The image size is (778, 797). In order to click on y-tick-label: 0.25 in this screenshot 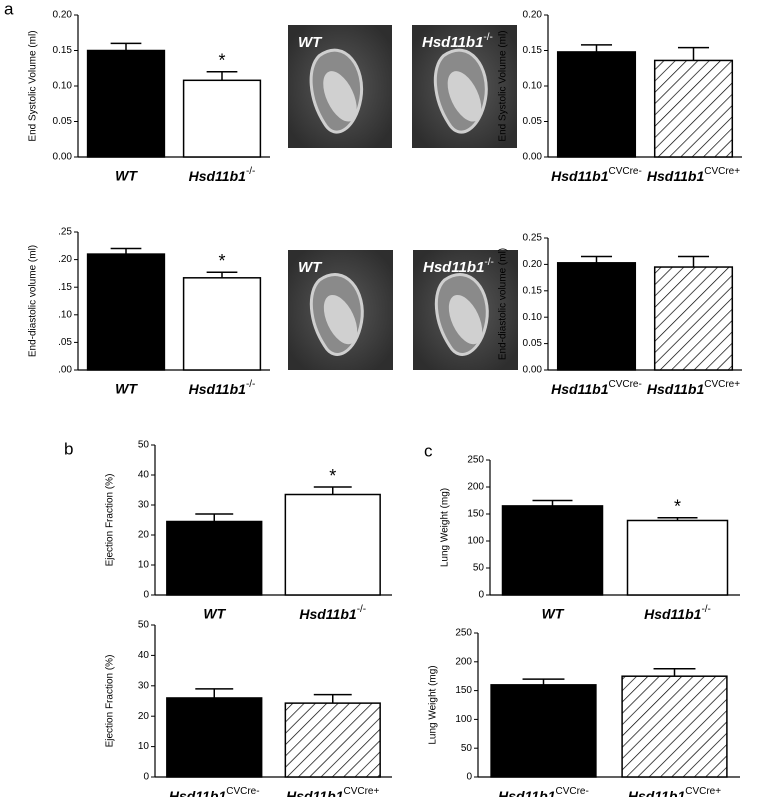, I will do `click(533, 238)`.